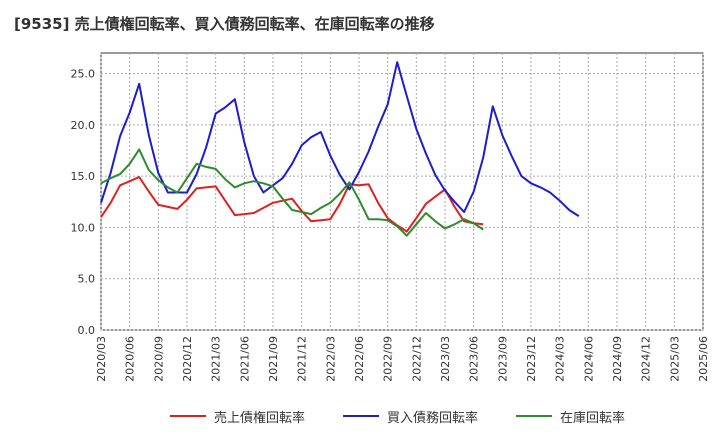 This screenshot has height=440, width=720. I want to click on x-tick-label: 2025/03, so click(674, 359).